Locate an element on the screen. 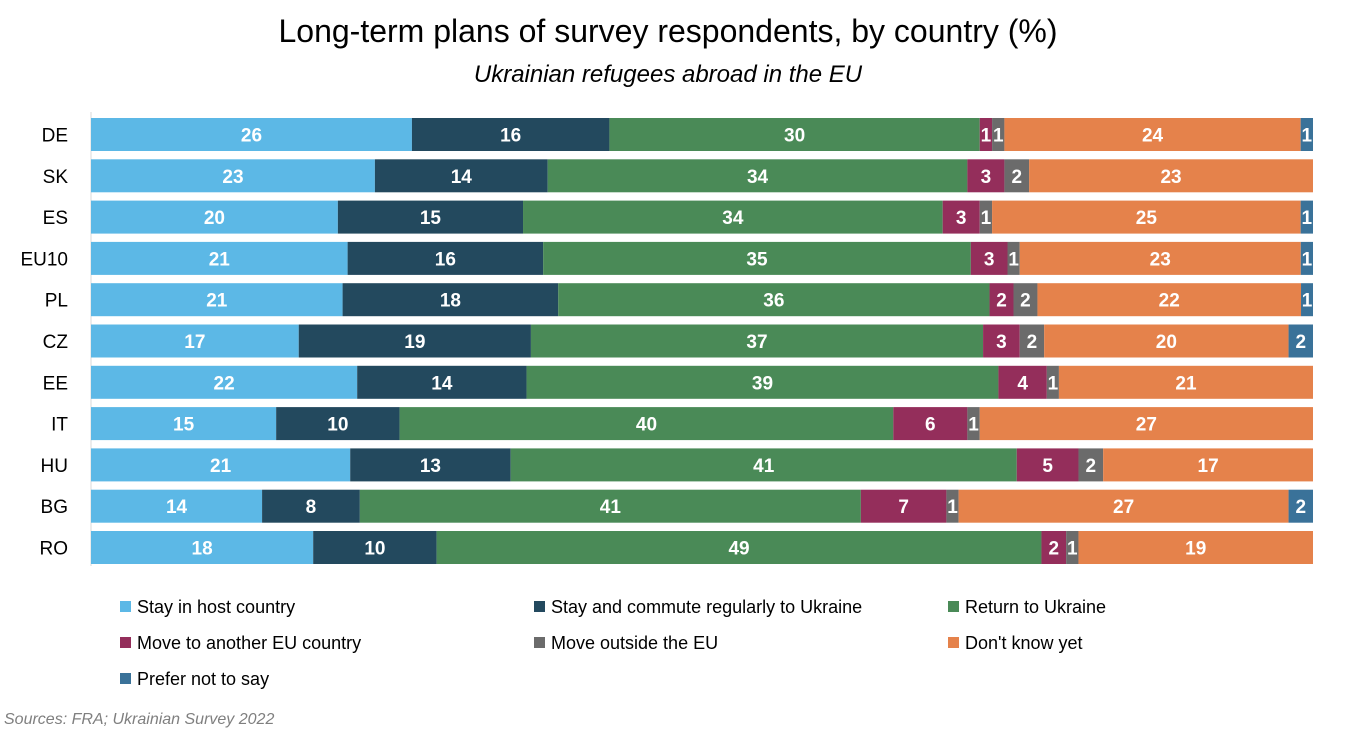  data-label-bg-move-to-another-eu-country: 7 is located at coordinates (903, 507).